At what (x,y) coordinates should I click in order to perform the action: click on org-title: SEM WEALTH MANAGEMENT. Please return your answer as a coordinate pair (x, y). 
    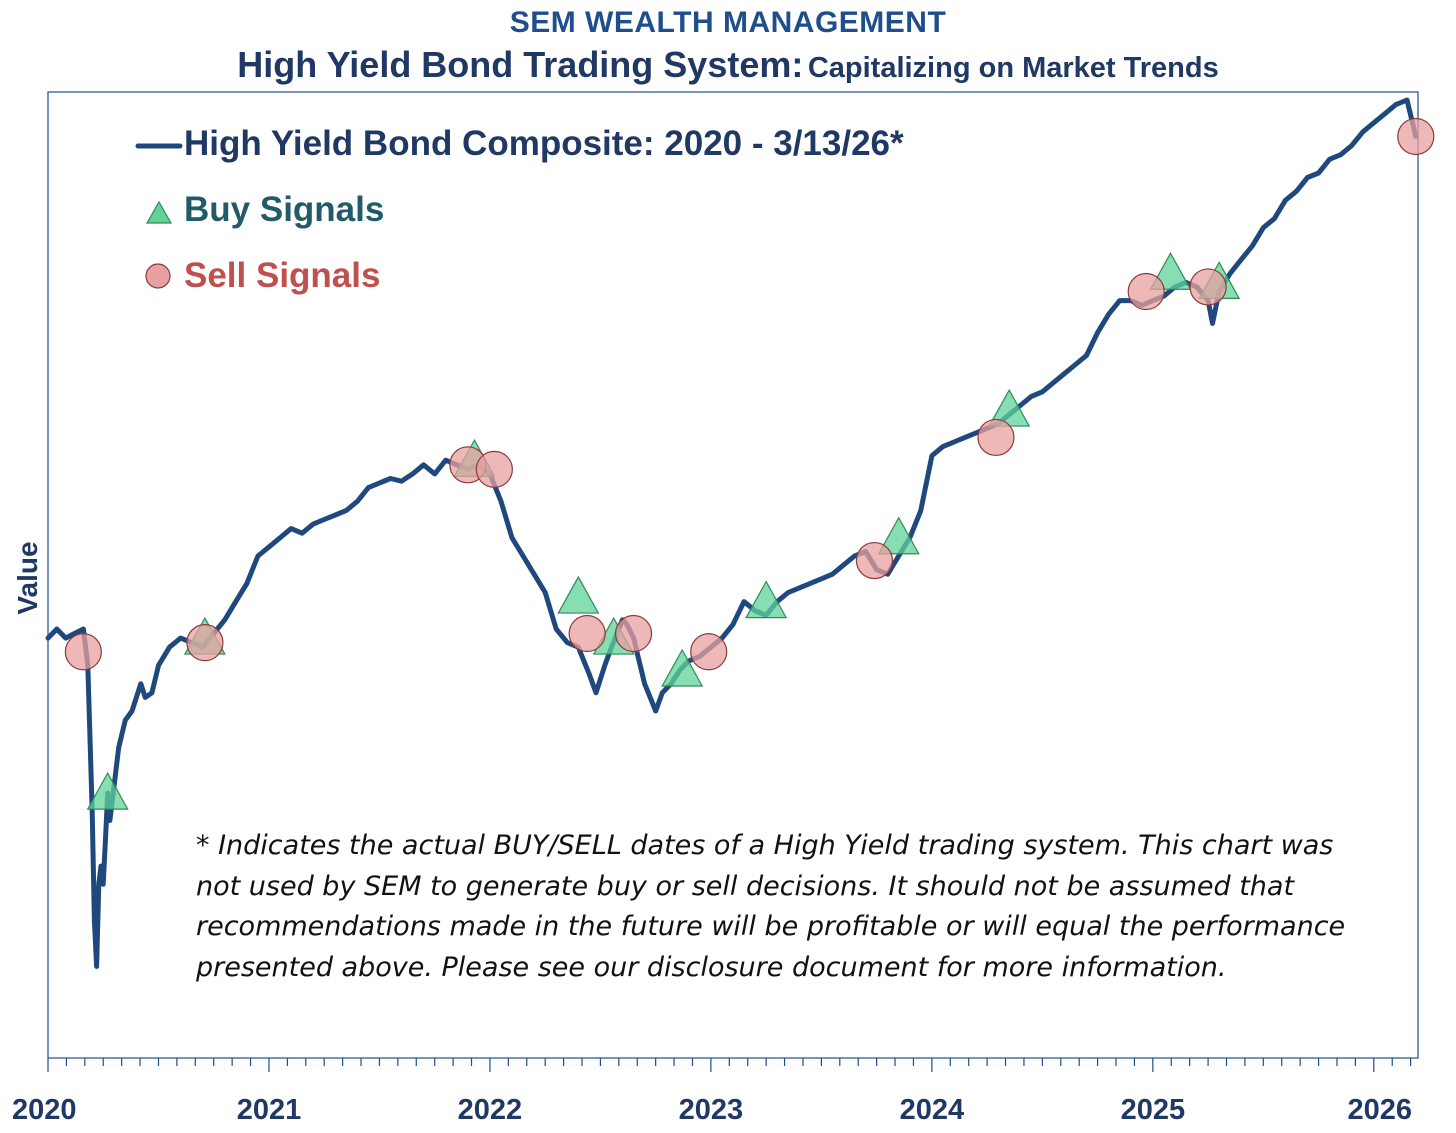
    Looking at the image, I should click on (728, 22).